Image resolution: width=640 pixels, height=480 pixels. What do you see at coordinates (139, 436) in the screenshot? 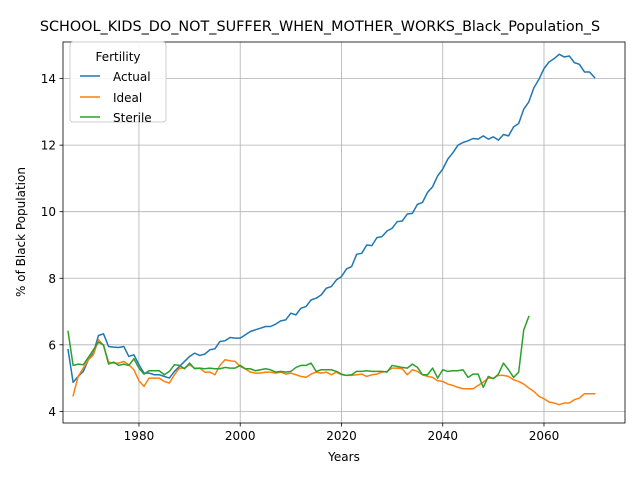
I see `x-tick-label: 1980` at bounding box center [139, 436].